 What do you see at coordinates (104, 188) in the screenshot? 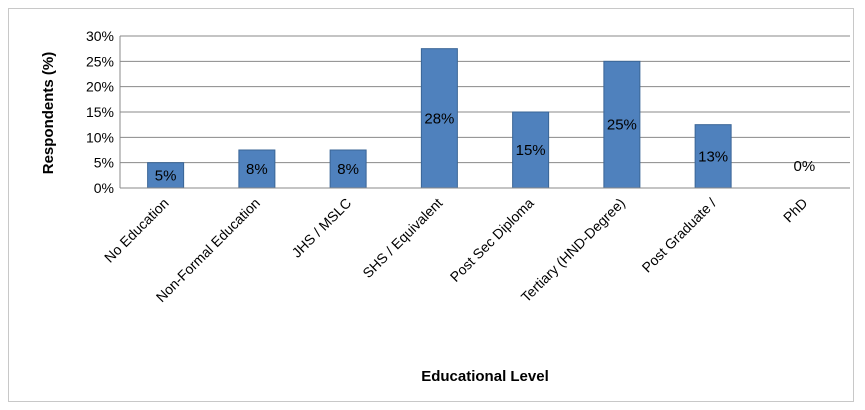
I see `y-tick-label: 0%` at bounding box center [104, 188].